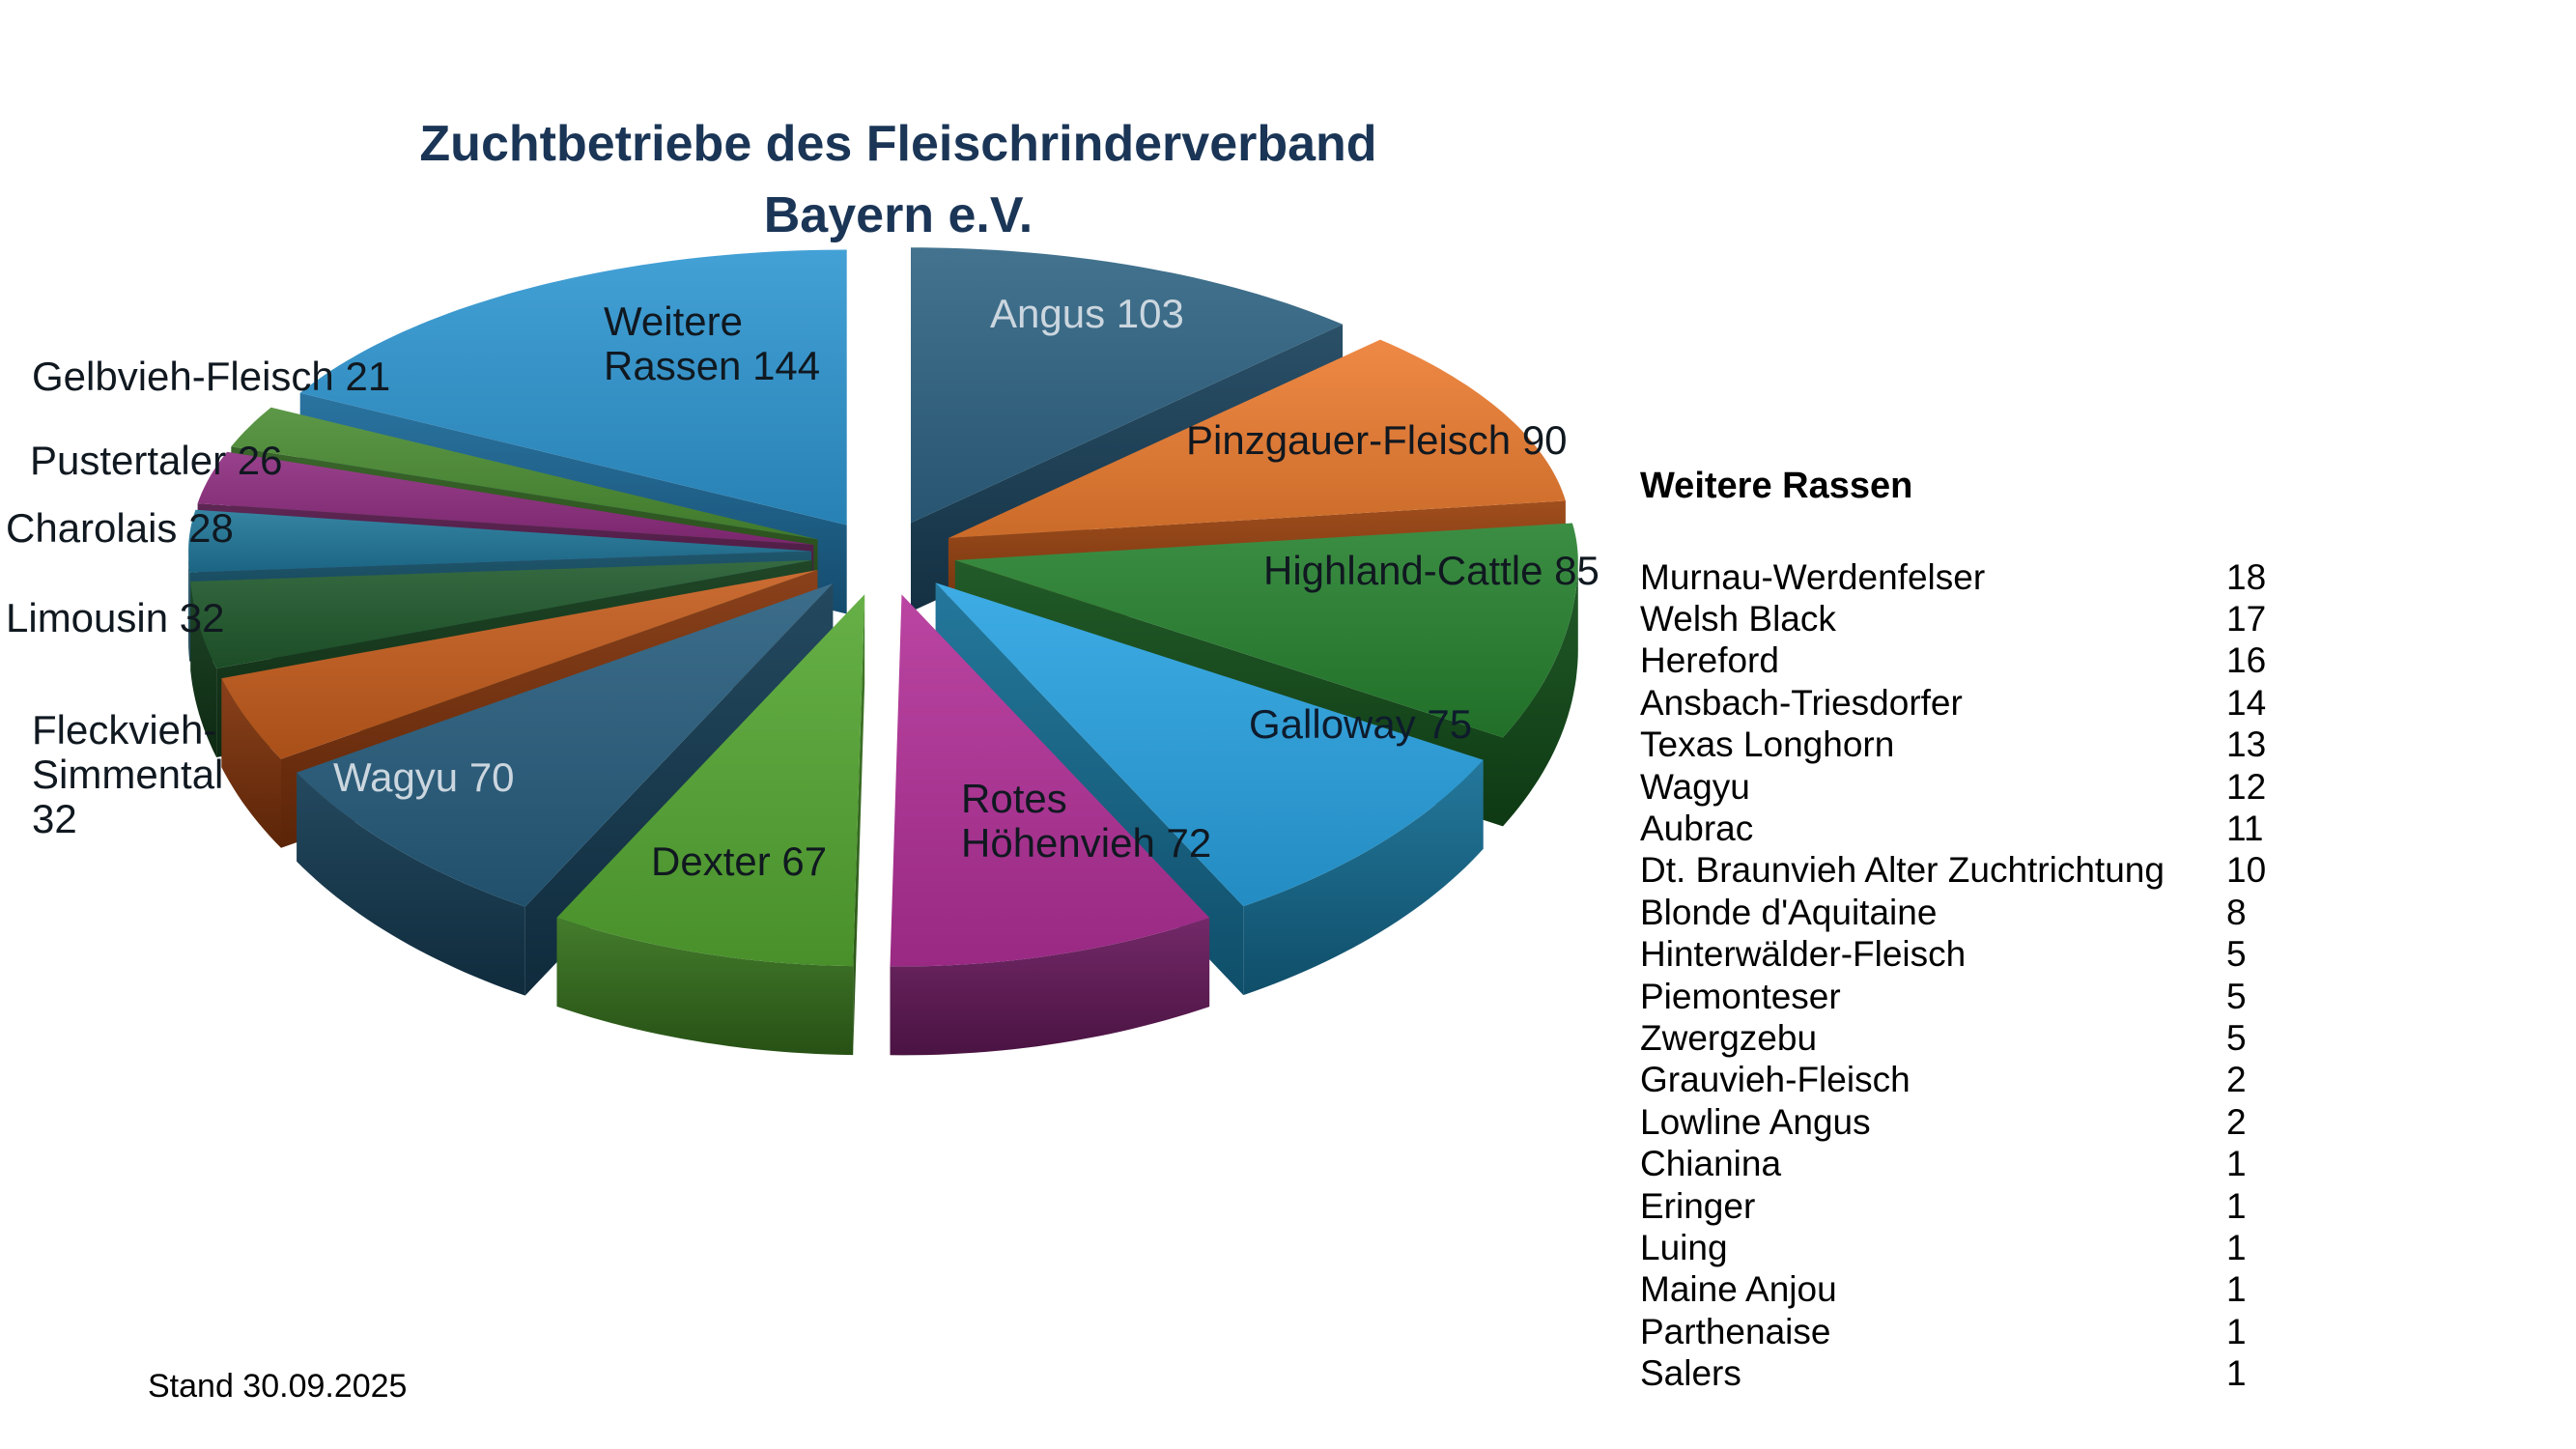 The height and width of the screenshot is (1449, 2576). Describe the element at coordinates (1978, 1290) in the screenshot. I see `table-row: Maine Anjou 1` at that location.